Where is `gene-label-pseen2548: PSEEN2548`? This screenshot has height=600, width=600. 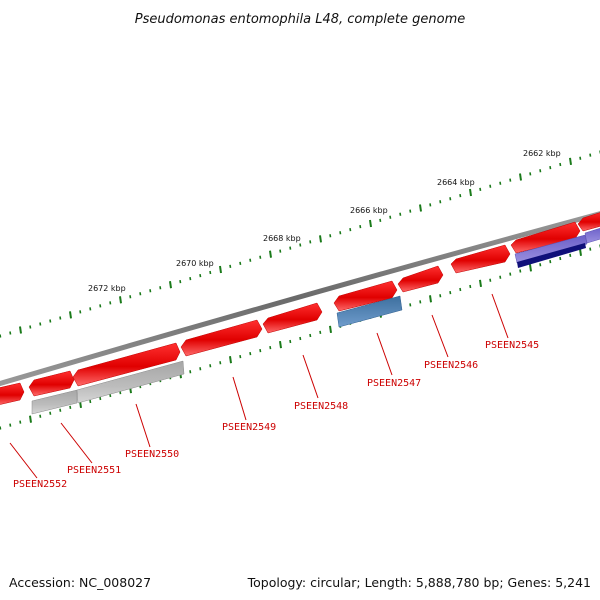 gene-label-pseen2548: PSEEN2548 is located at coordinates (321, 406).